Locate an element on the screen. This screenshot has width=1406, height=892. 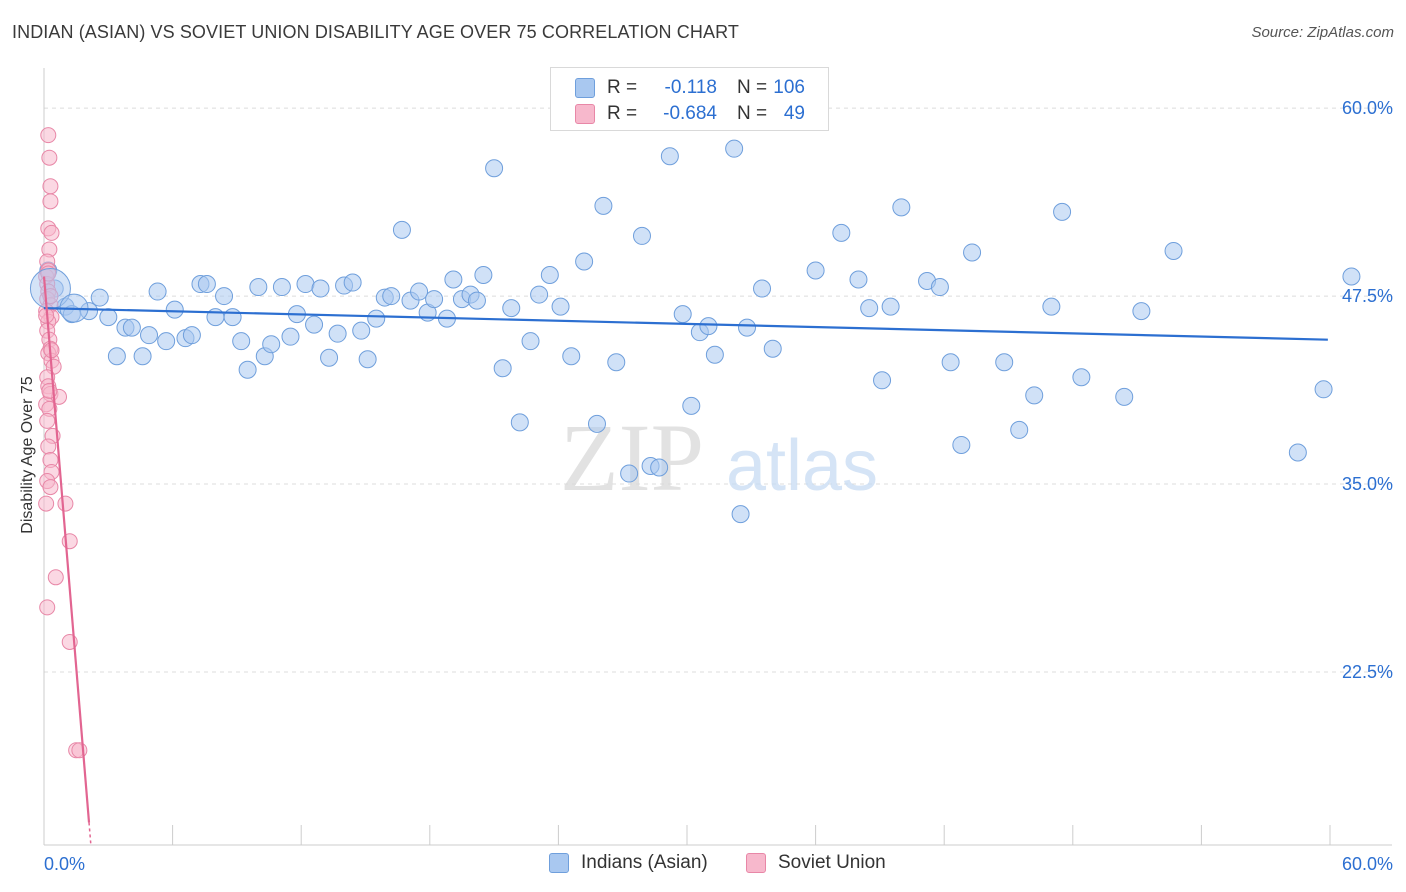
y-tick-label: 60.0% is located at coordinates (1367, 108).